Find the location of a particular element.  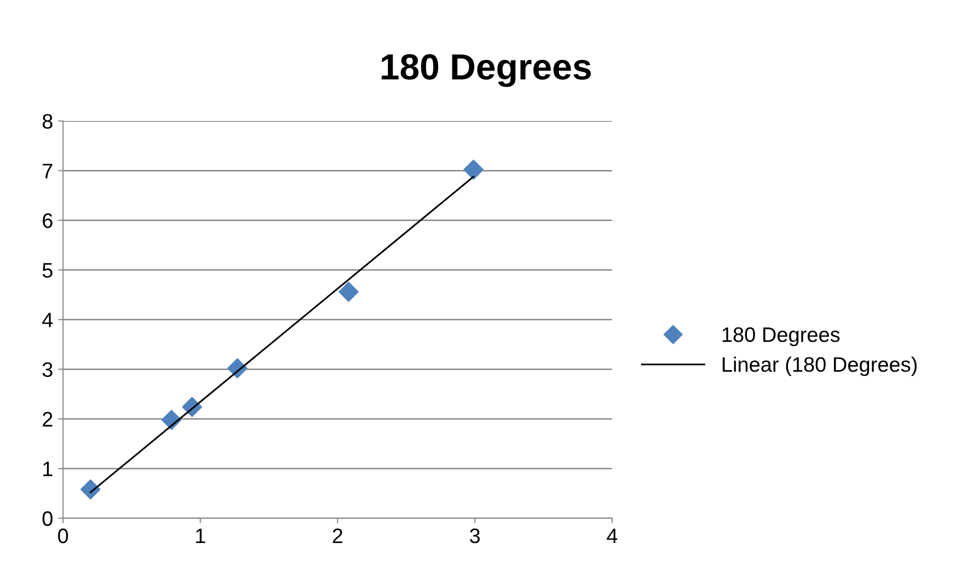

y-tick-label: 4 is located at coordinates (47, 320).